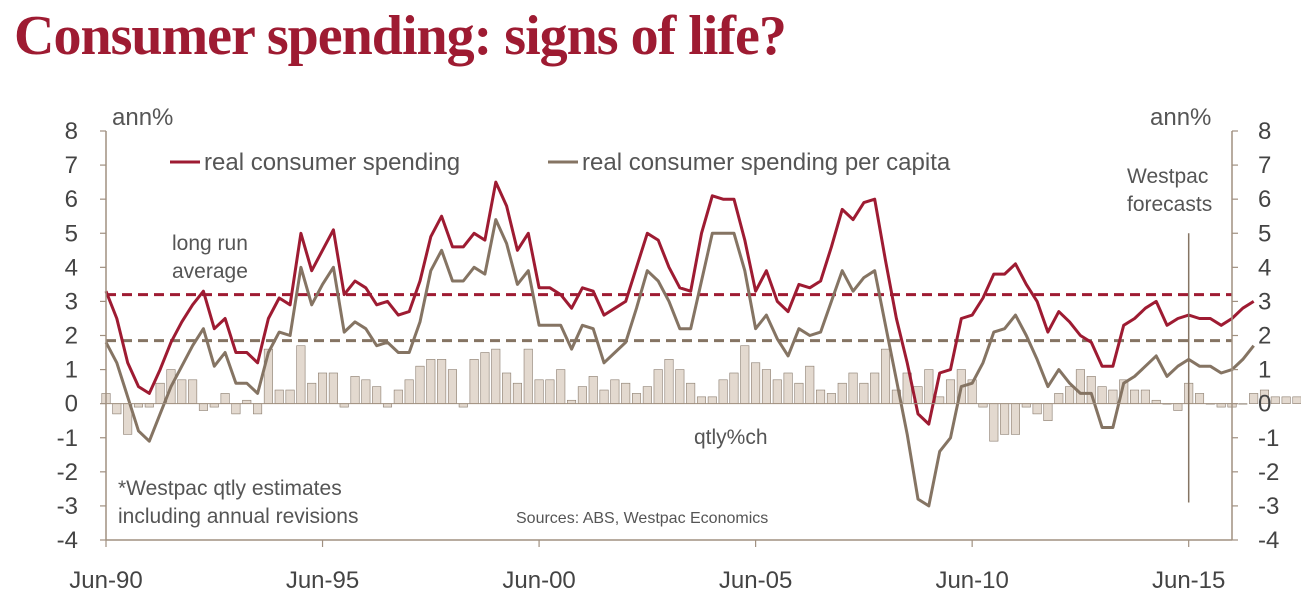  What do you see at coordinates (71, 301) in the screenshot?
I see `y-tick-label-left: 3` at bounding box center [71, 301].